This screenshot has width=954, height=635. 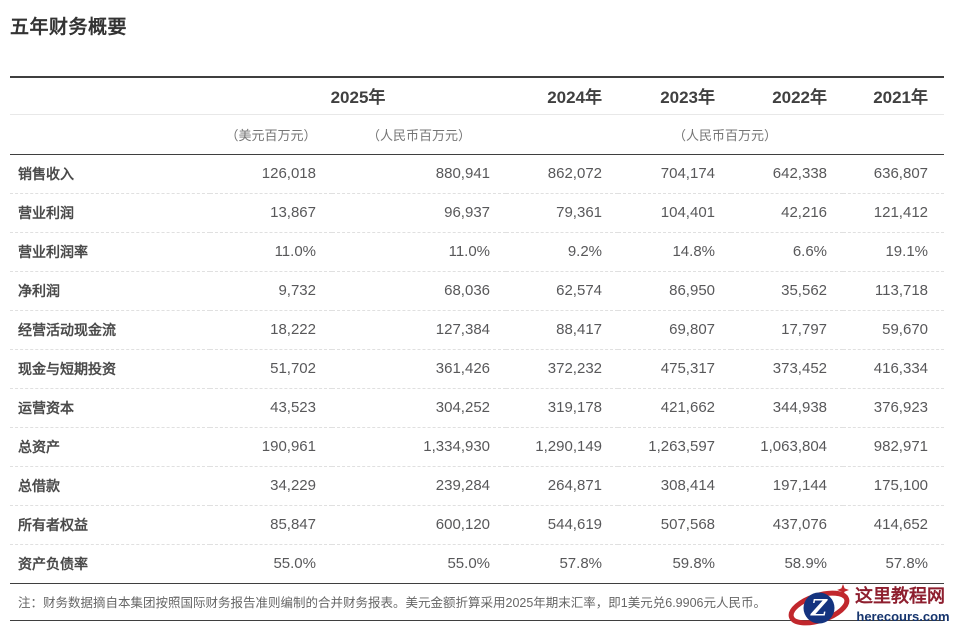 What do you see at coordinates (688, 485) in the screenshot?
I see `cell-value: 308,414` at bounding box center [688, 485].